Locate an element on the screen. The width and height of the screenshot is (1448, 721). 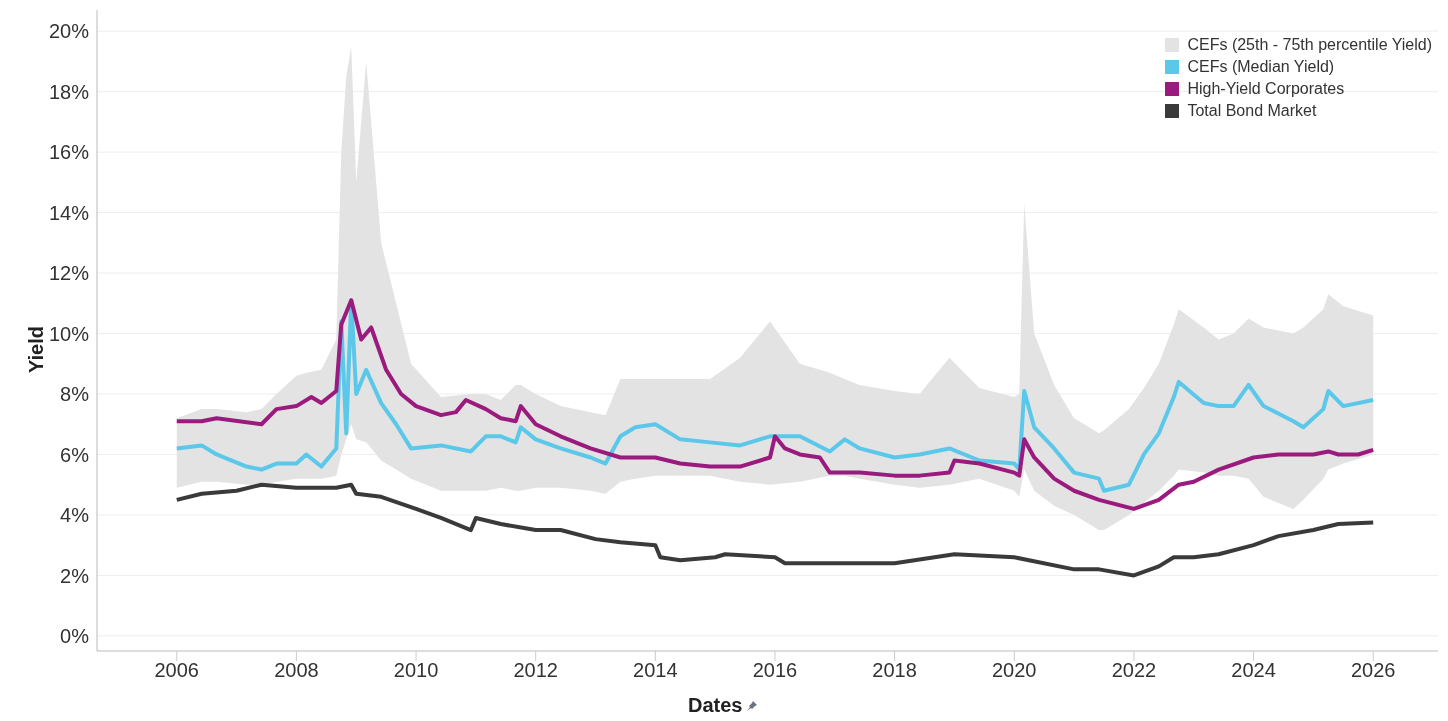
y-tick-label: 2% is located at coordinates (75, 575).